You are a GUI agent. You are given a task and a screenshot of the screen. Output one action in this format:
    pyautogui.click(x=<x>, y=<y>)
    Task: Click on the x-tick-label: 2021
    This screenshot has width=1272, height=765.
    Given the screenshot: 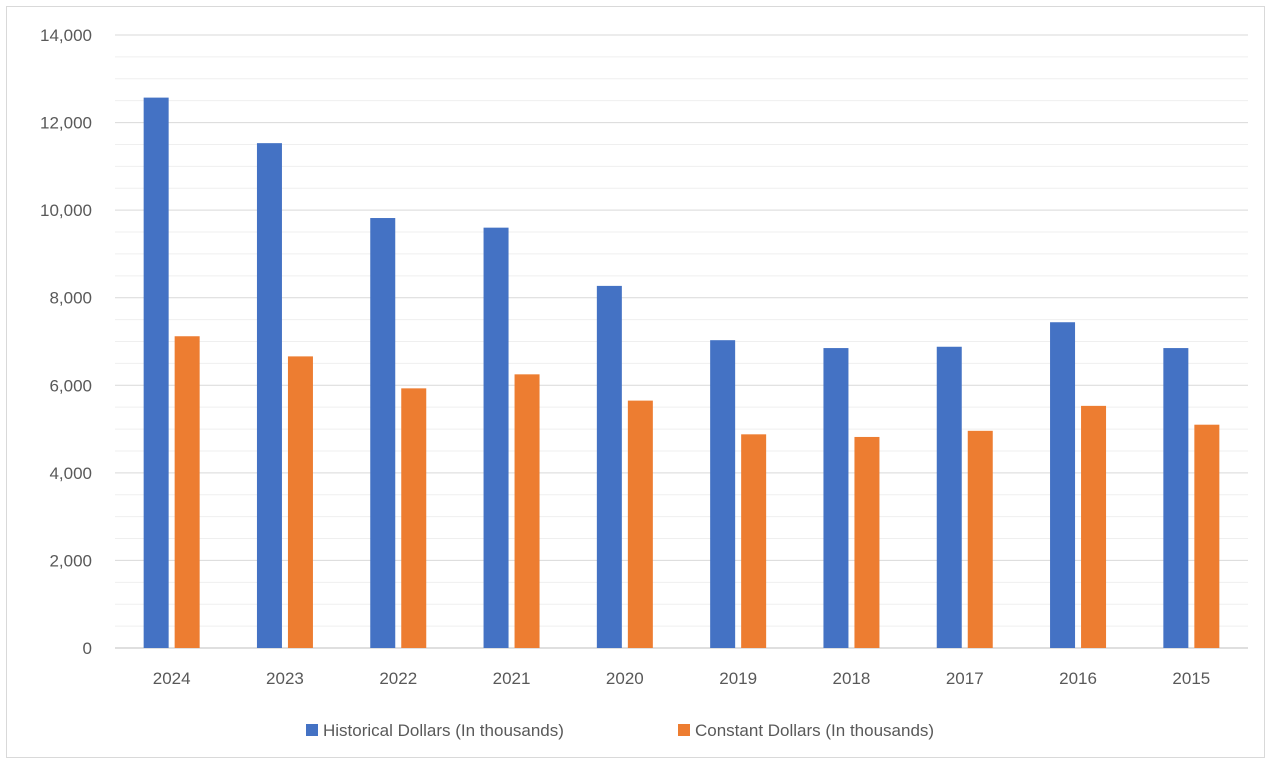 What is the action you would take?
    pyautogui.click(x=512, y=678)
    